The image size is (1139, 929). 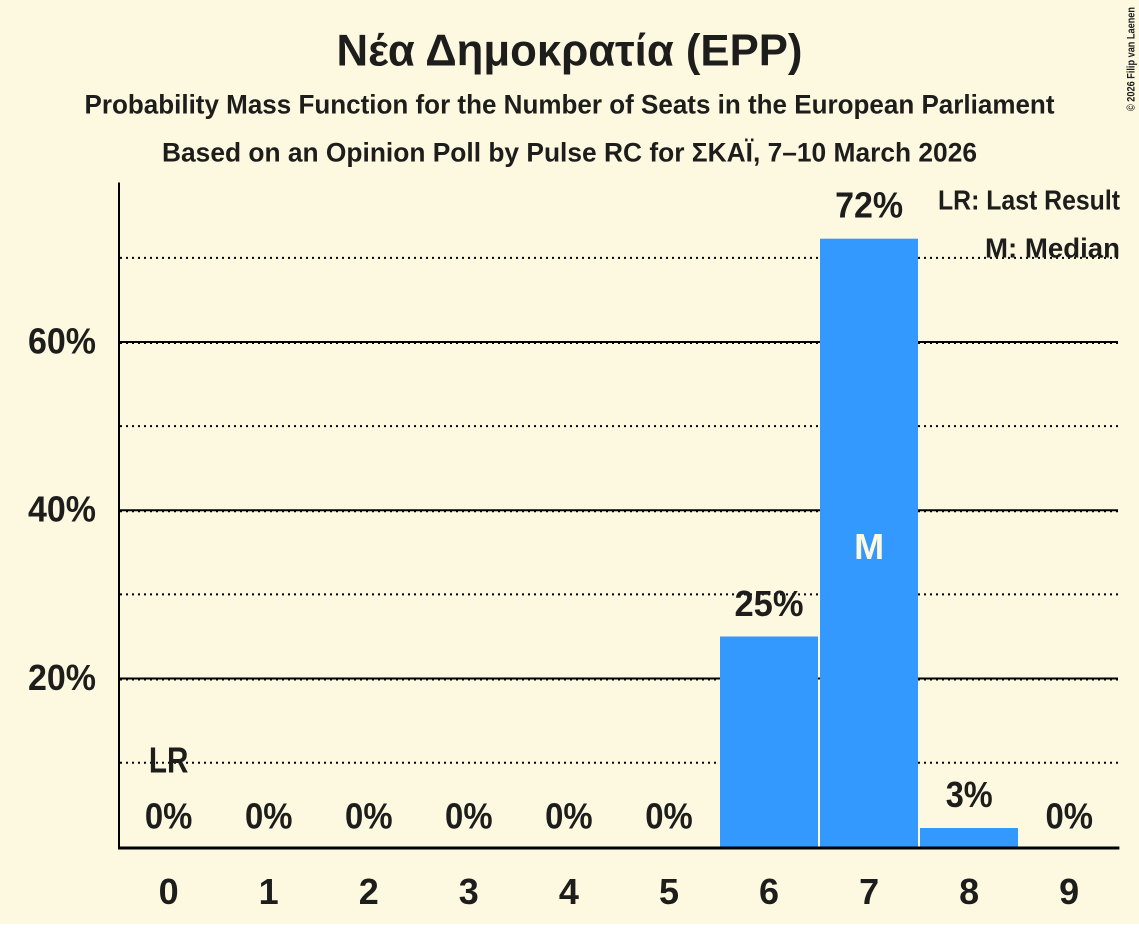 I want to click on svg-text: LR, so click(x=169, y=760).